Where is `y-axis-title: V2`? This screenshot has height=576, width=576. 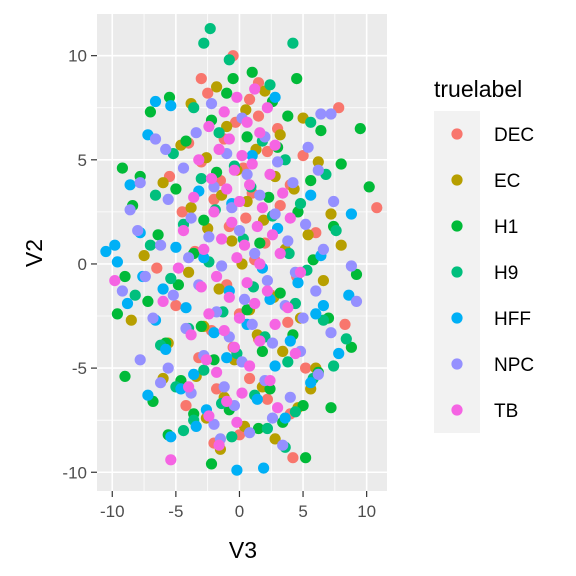 y-axis-title: V2 is located at coordinates (34, 253).